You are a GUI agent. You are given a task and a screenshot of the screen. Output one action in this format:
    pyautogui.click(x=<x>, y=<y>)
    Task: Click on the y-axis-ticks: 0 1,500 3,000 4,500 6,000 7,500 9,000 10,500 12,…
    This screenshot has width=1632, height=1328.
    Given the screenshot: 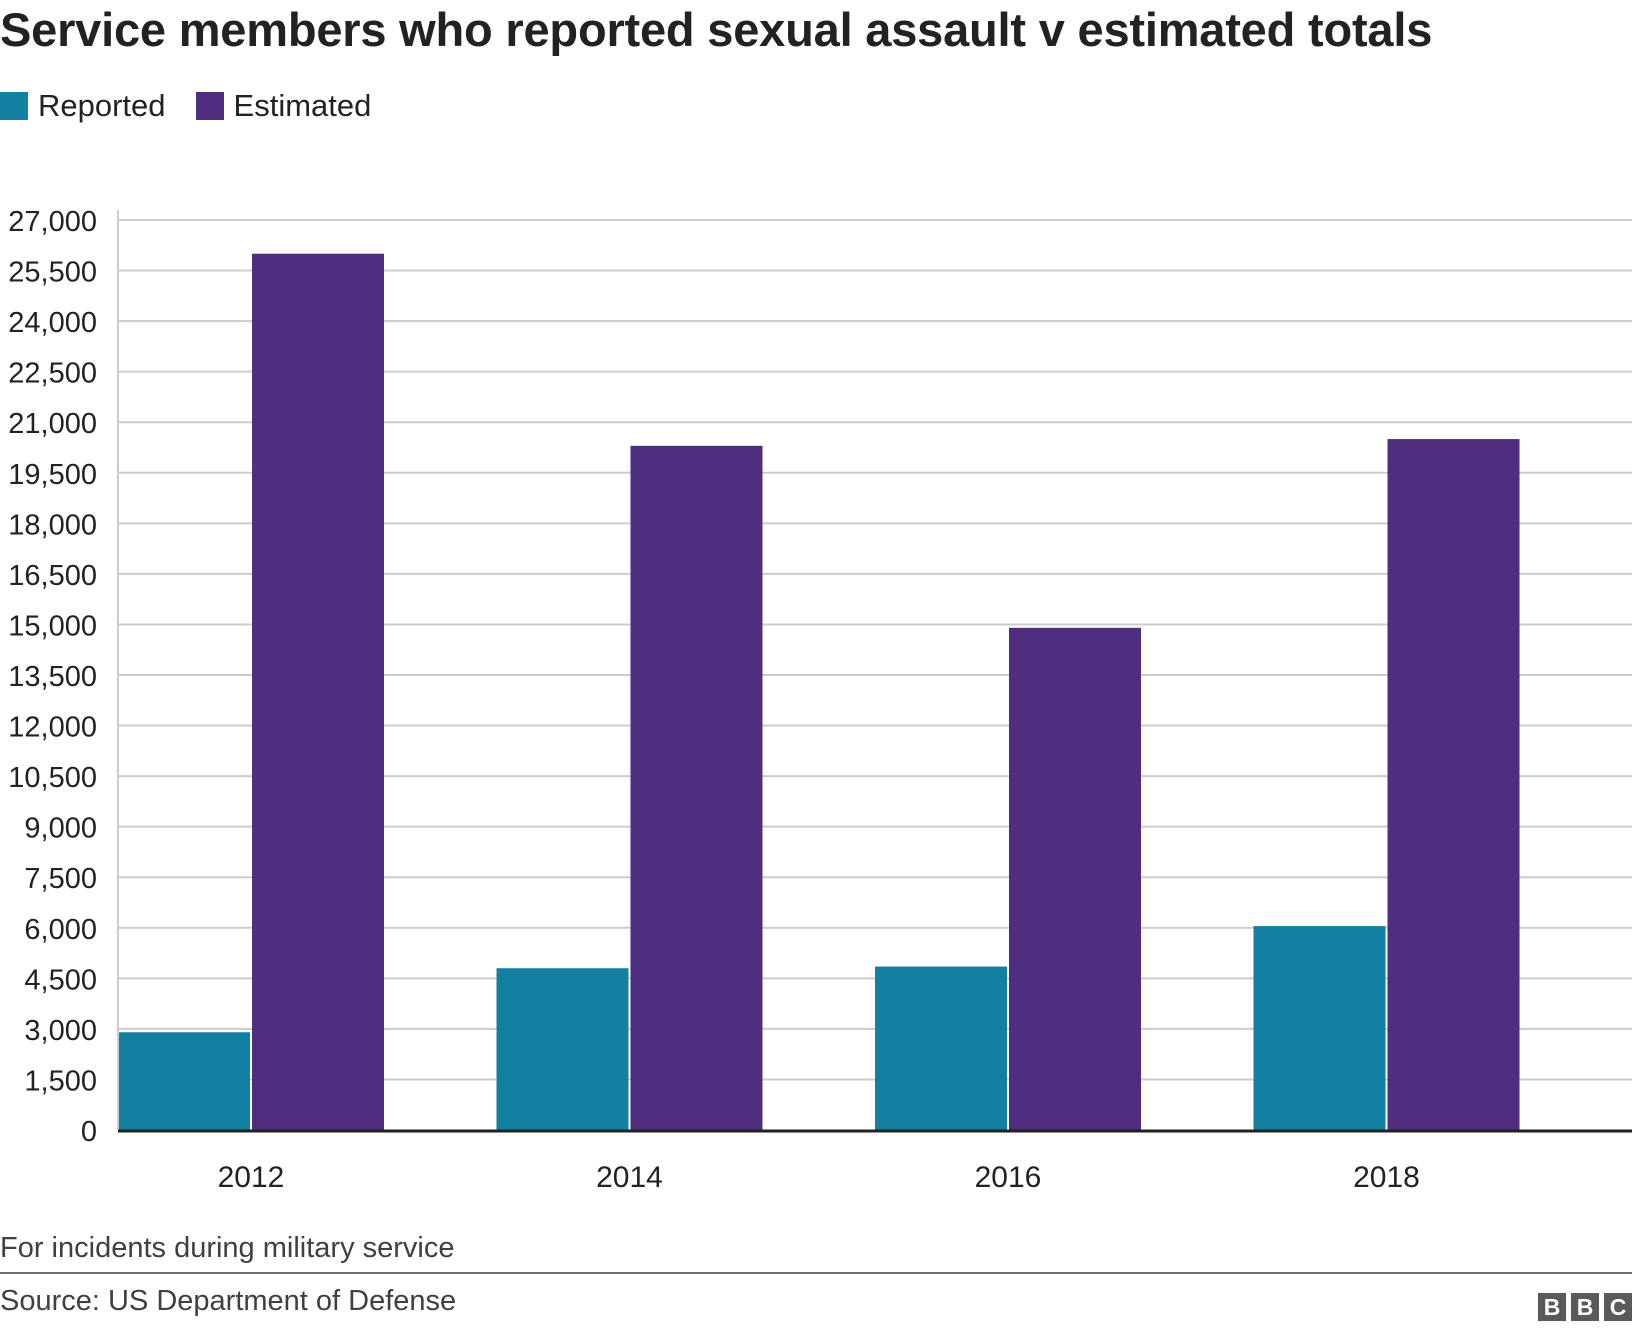 What is the action you would take?
    pyautogui.click(x=52, y=677)
    